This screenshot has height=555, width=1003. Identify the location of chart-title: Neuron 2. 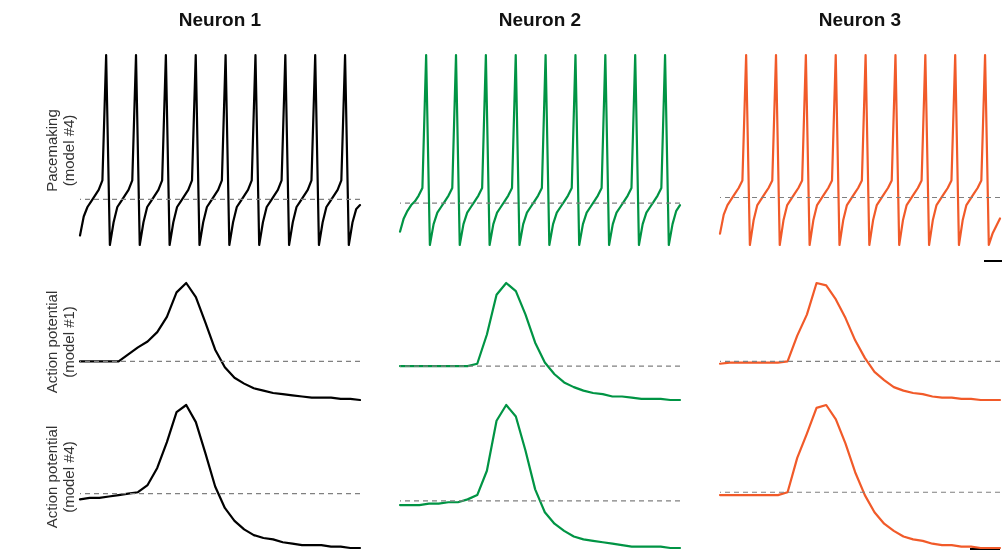
(540, 19).